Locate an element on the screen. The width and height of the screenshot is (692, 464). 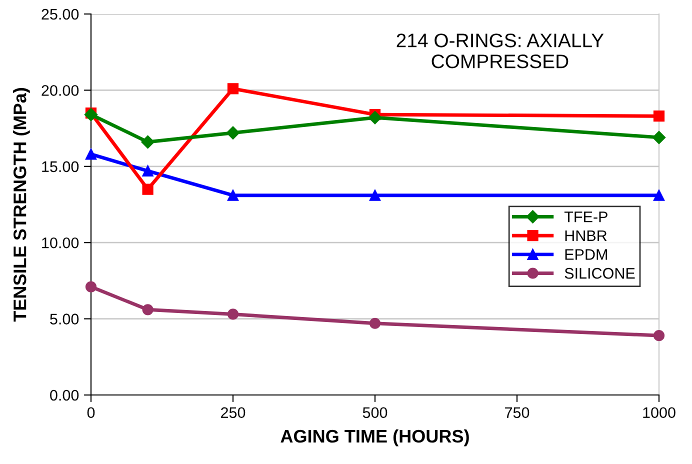
y-tick-label: 20.00 is located at coordinates (60, 90).